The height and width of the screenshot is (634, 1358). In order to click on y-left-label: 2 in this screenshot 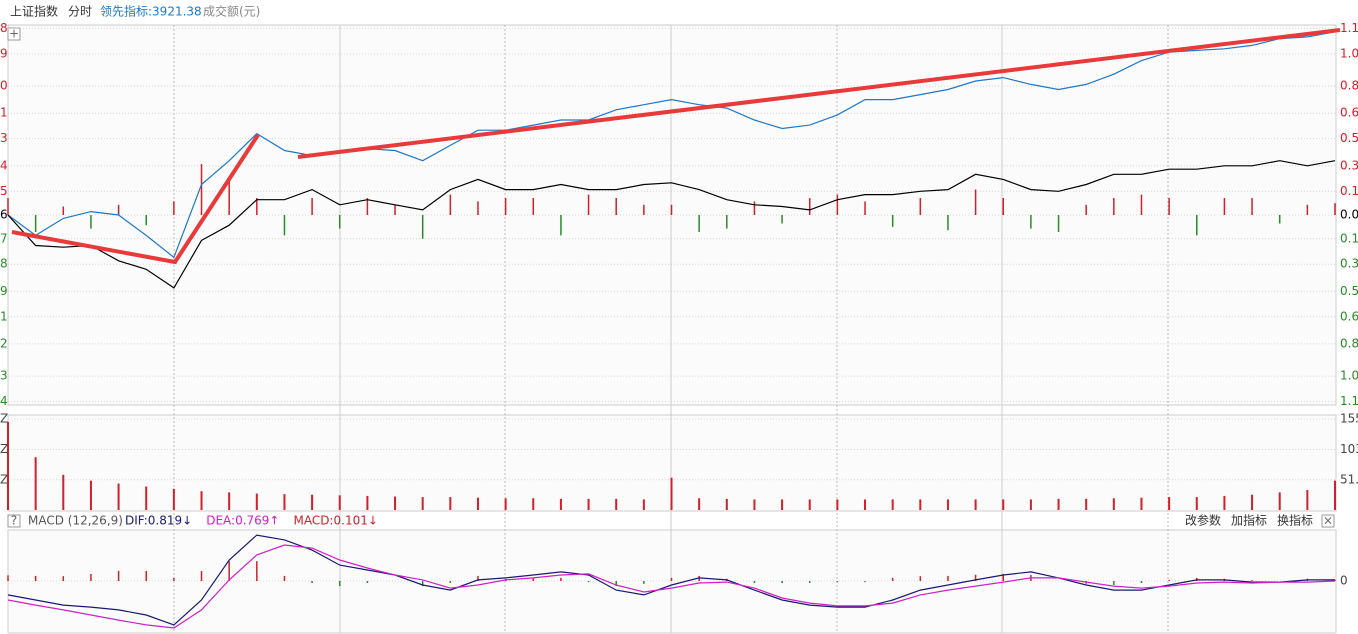, I will do `click(4, 343)`.